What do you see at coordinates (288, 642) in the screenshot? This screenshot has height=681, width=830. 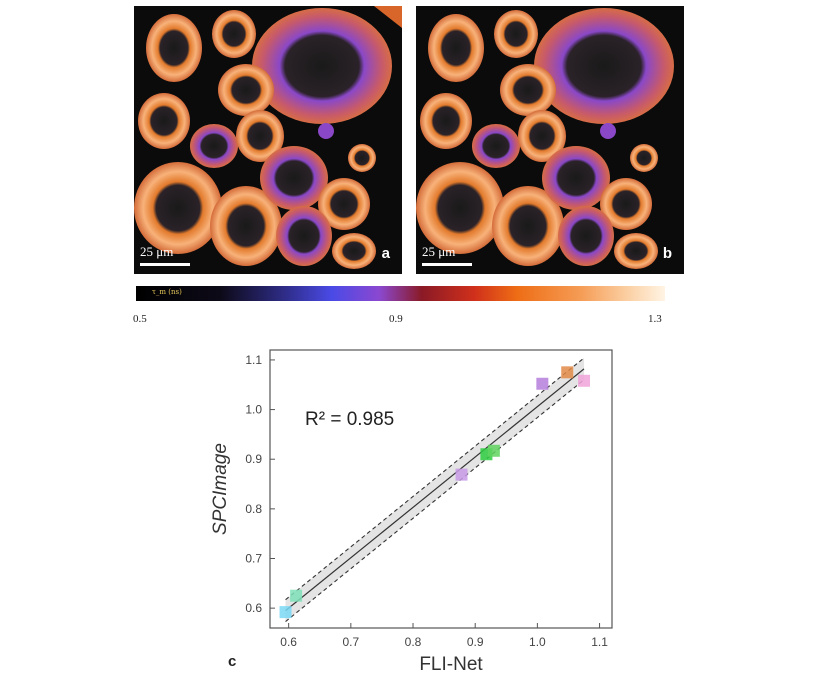 I see `x-tick-label: 0.6` at bounding box center [288, 642].